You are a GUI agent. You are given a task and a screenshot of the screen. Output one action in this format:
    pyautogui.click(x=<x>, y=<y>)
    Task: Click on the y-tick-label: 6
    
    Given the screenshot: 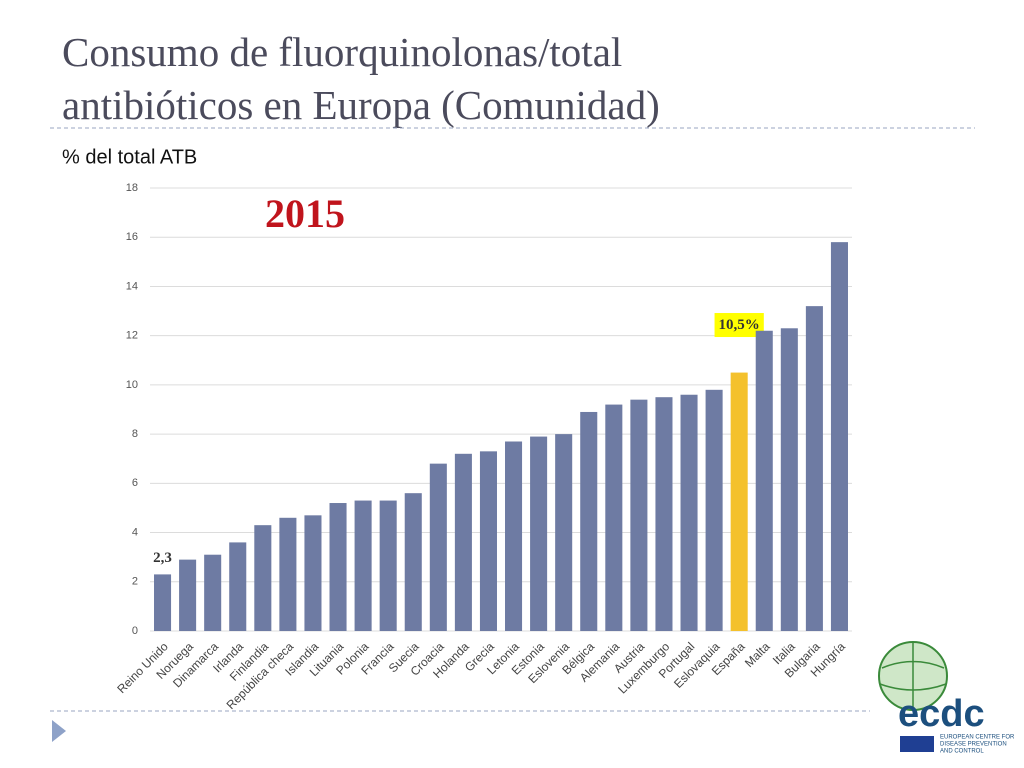 What is the action you would take?
    pyautogui.click(x=135, y=483)
    